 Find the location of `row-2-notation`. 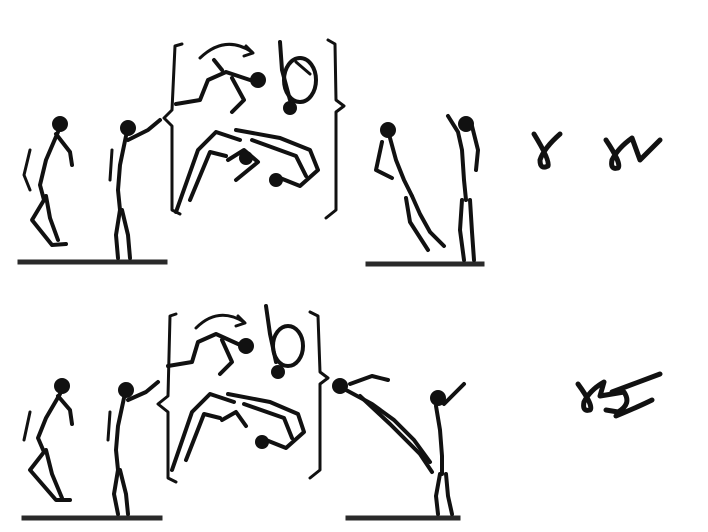

row-2-notation is located at coordinates (619, 395).